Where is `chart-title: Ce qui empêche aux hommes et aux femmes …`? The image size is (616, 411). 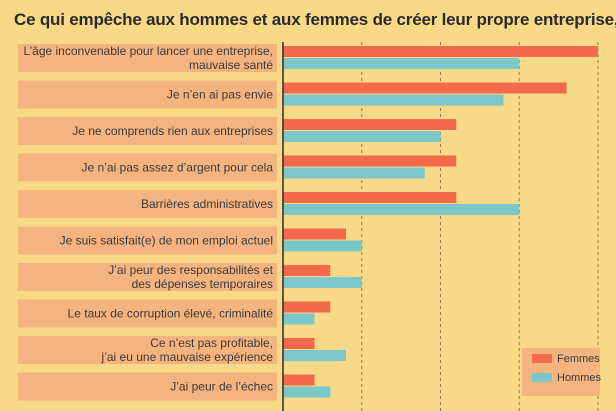 chart-title: Ce qui empêche aux hommes et aux femmes … is located at coordinates (315, 19).